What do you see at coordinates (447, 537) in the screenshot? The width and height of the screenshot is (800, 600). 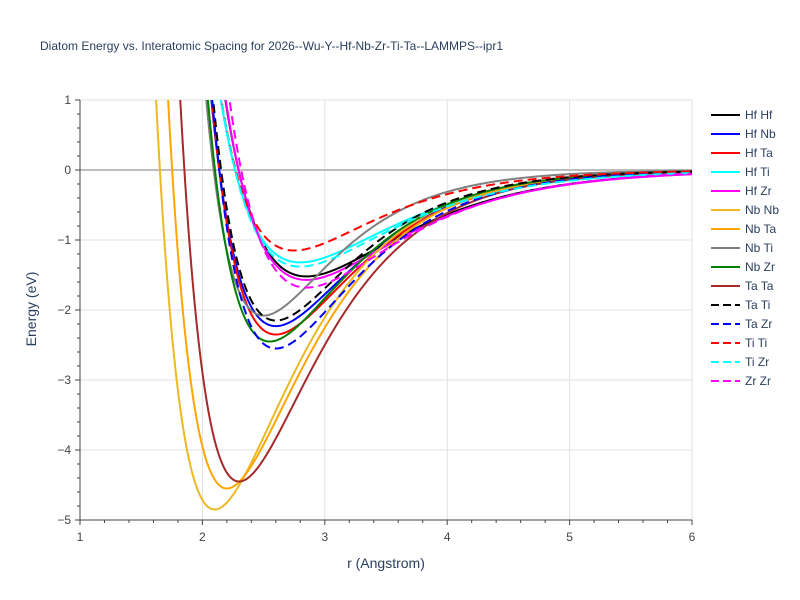 I see `x-tick-label: 4` at bounding box center [447, 537].